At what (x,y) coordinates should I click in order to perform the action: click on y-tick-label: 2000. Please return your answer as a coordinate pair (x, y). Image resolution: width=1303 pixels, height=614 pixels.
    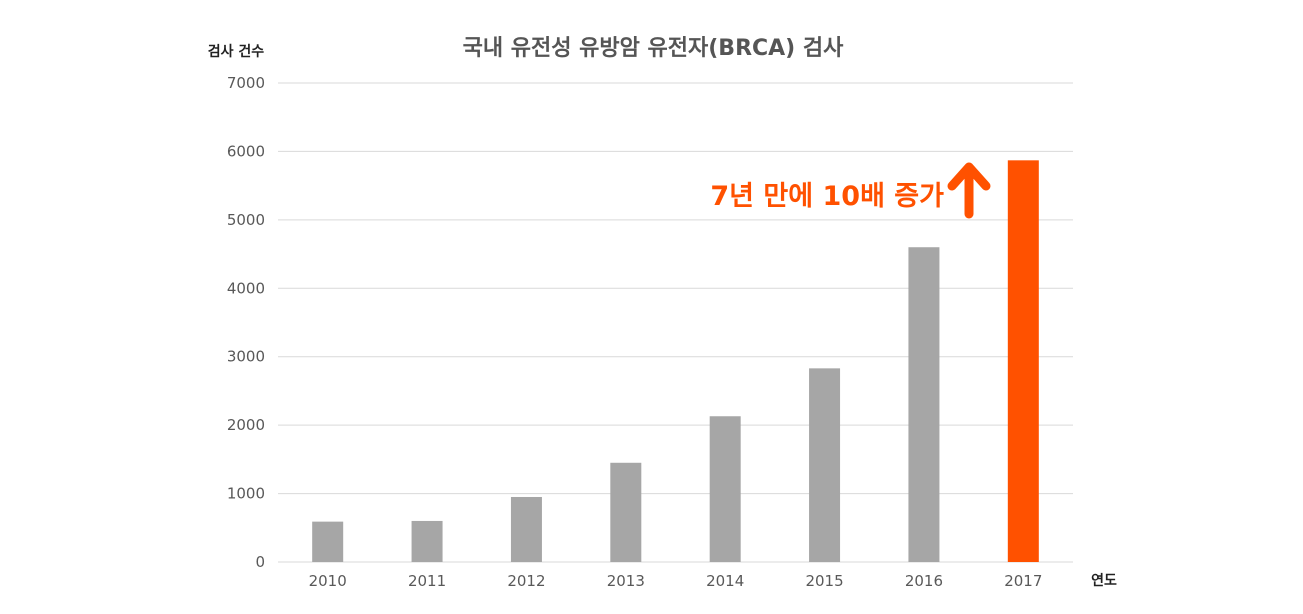
    Looking at the image, I should click on (246, 425).